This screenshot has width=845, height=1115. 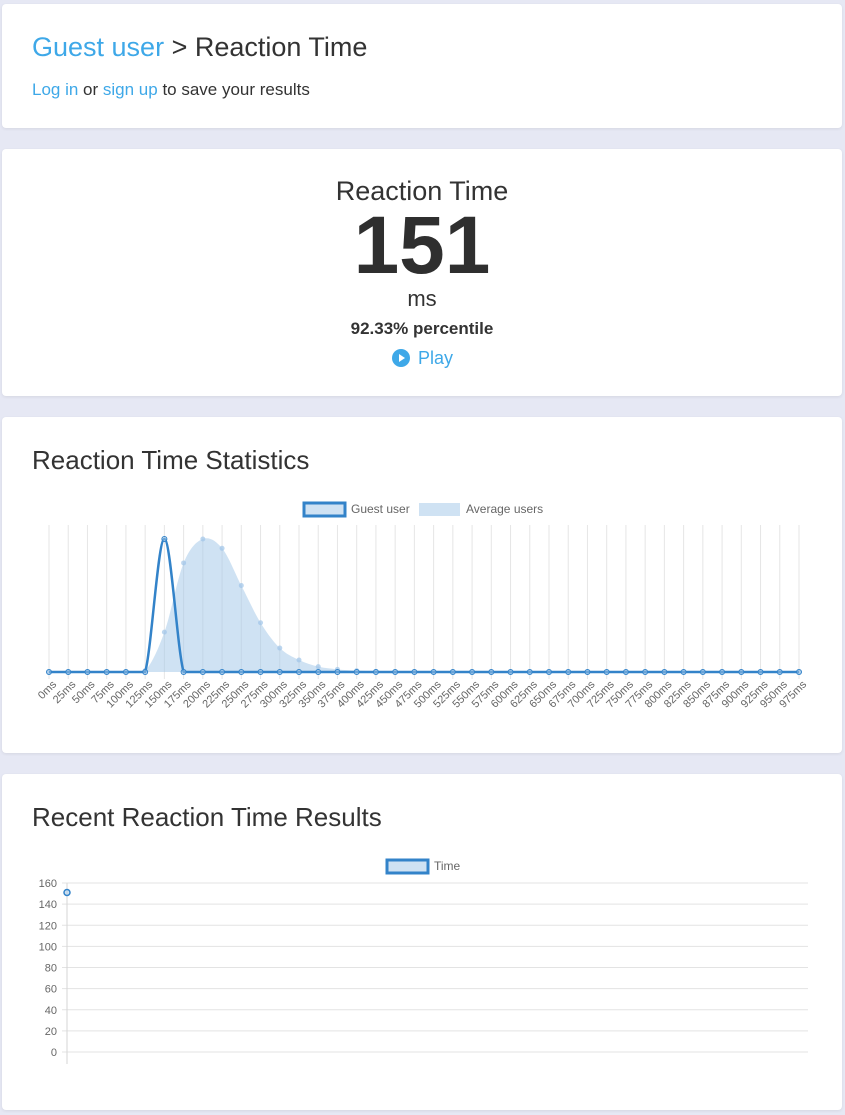 I want to click on legend-label-time: Time, so click(x=447, y=866).